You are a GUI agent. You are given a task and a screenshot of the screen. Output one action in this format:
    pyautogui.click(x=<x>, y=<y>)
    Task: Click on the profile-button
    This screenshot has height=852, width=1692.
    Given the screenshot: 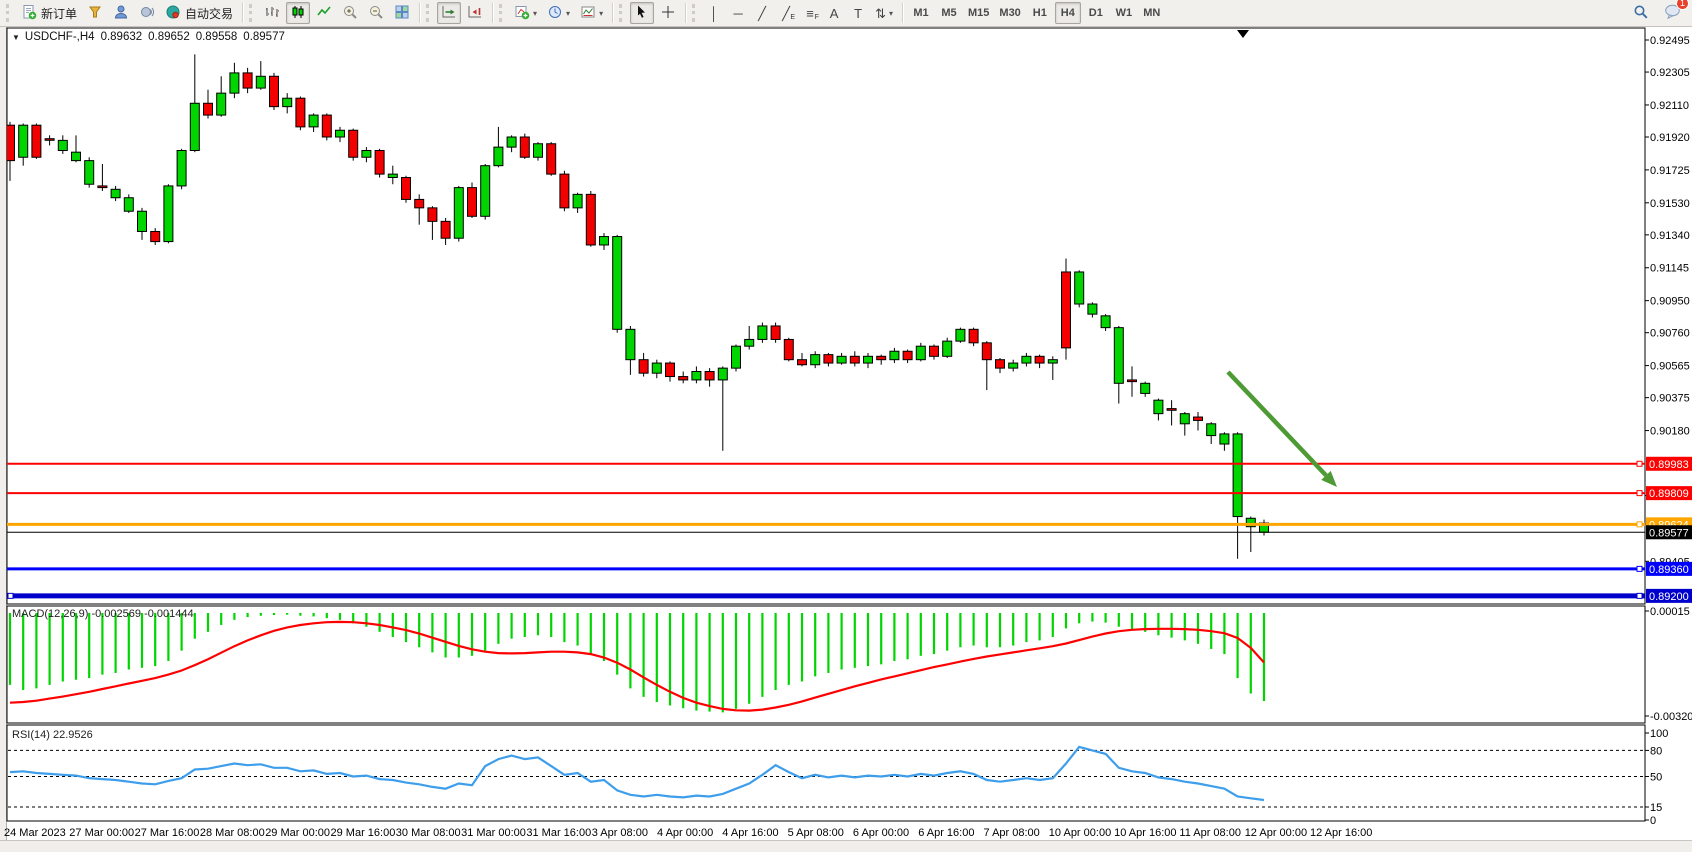 What is the action you would take?
    pyautogui.click(x=121, y=13)
    